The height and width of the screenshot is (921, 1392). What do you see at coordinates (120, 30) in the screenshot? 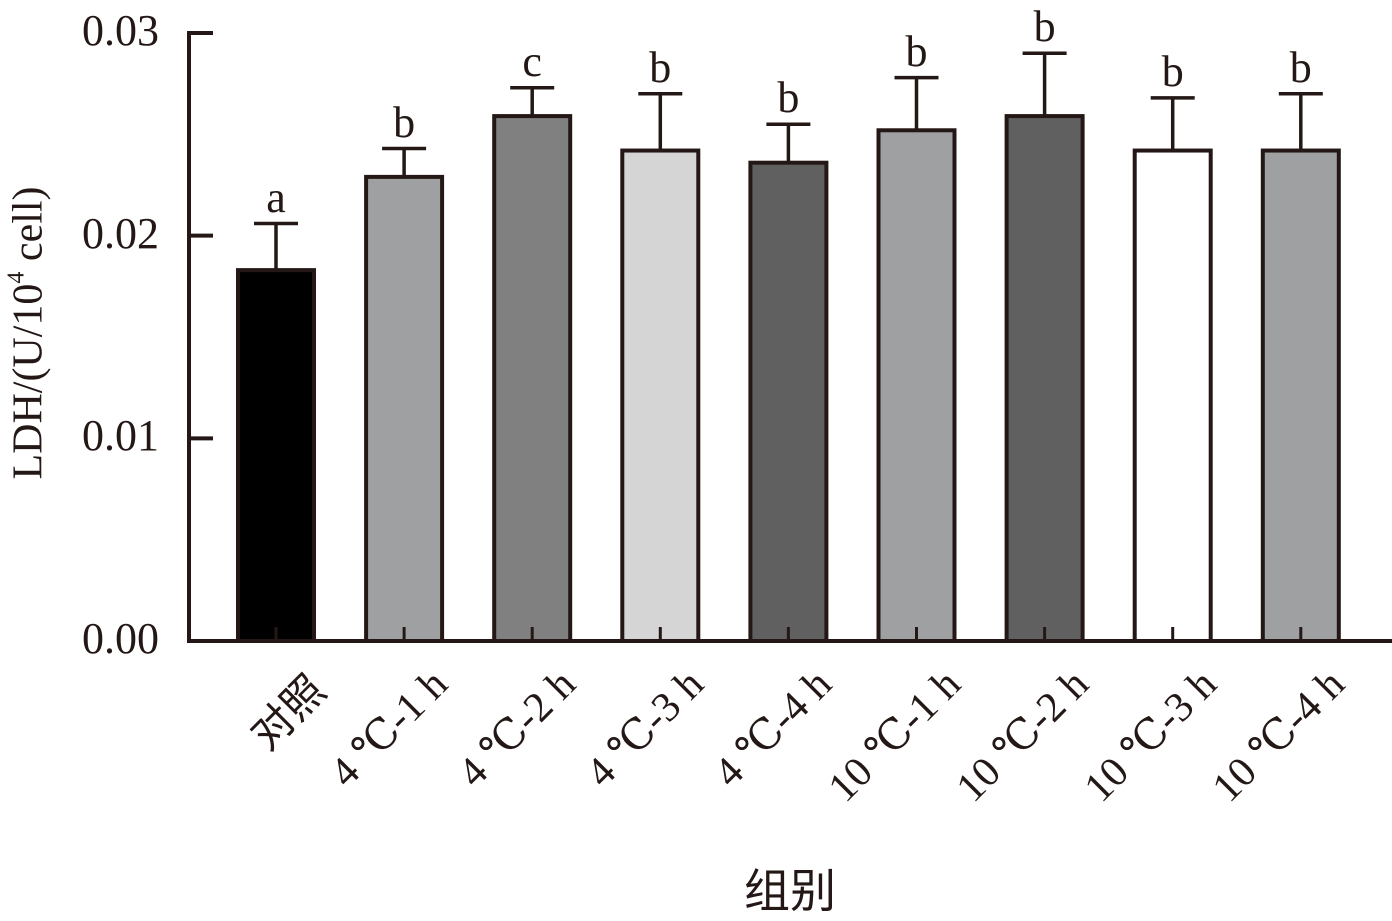
I see `y-tick-label: 0.03` at bounding box center [120, 30].